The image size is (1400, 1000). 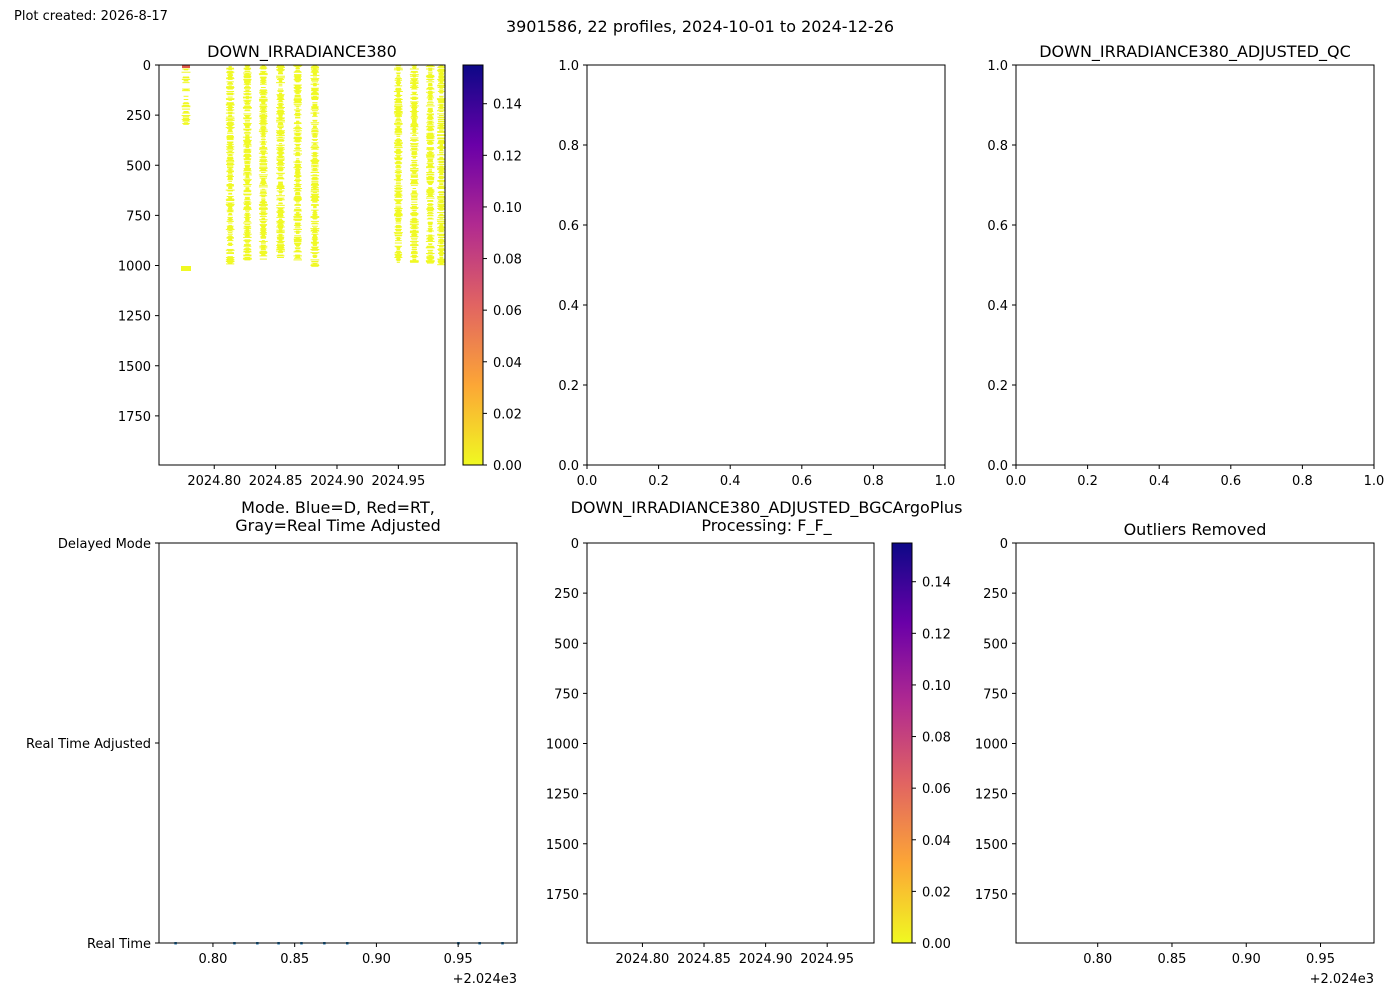 I want to click on x-tick-label: 0.8, so click(x=1302, y=481).